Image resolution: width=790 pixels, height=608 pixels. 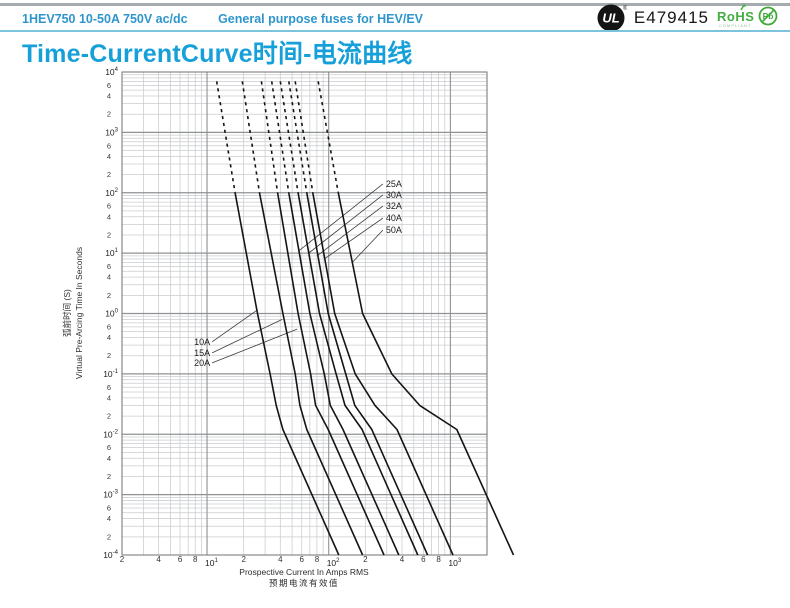 I want to click on curve-label-leader-30A, so click(x=346, y=224).